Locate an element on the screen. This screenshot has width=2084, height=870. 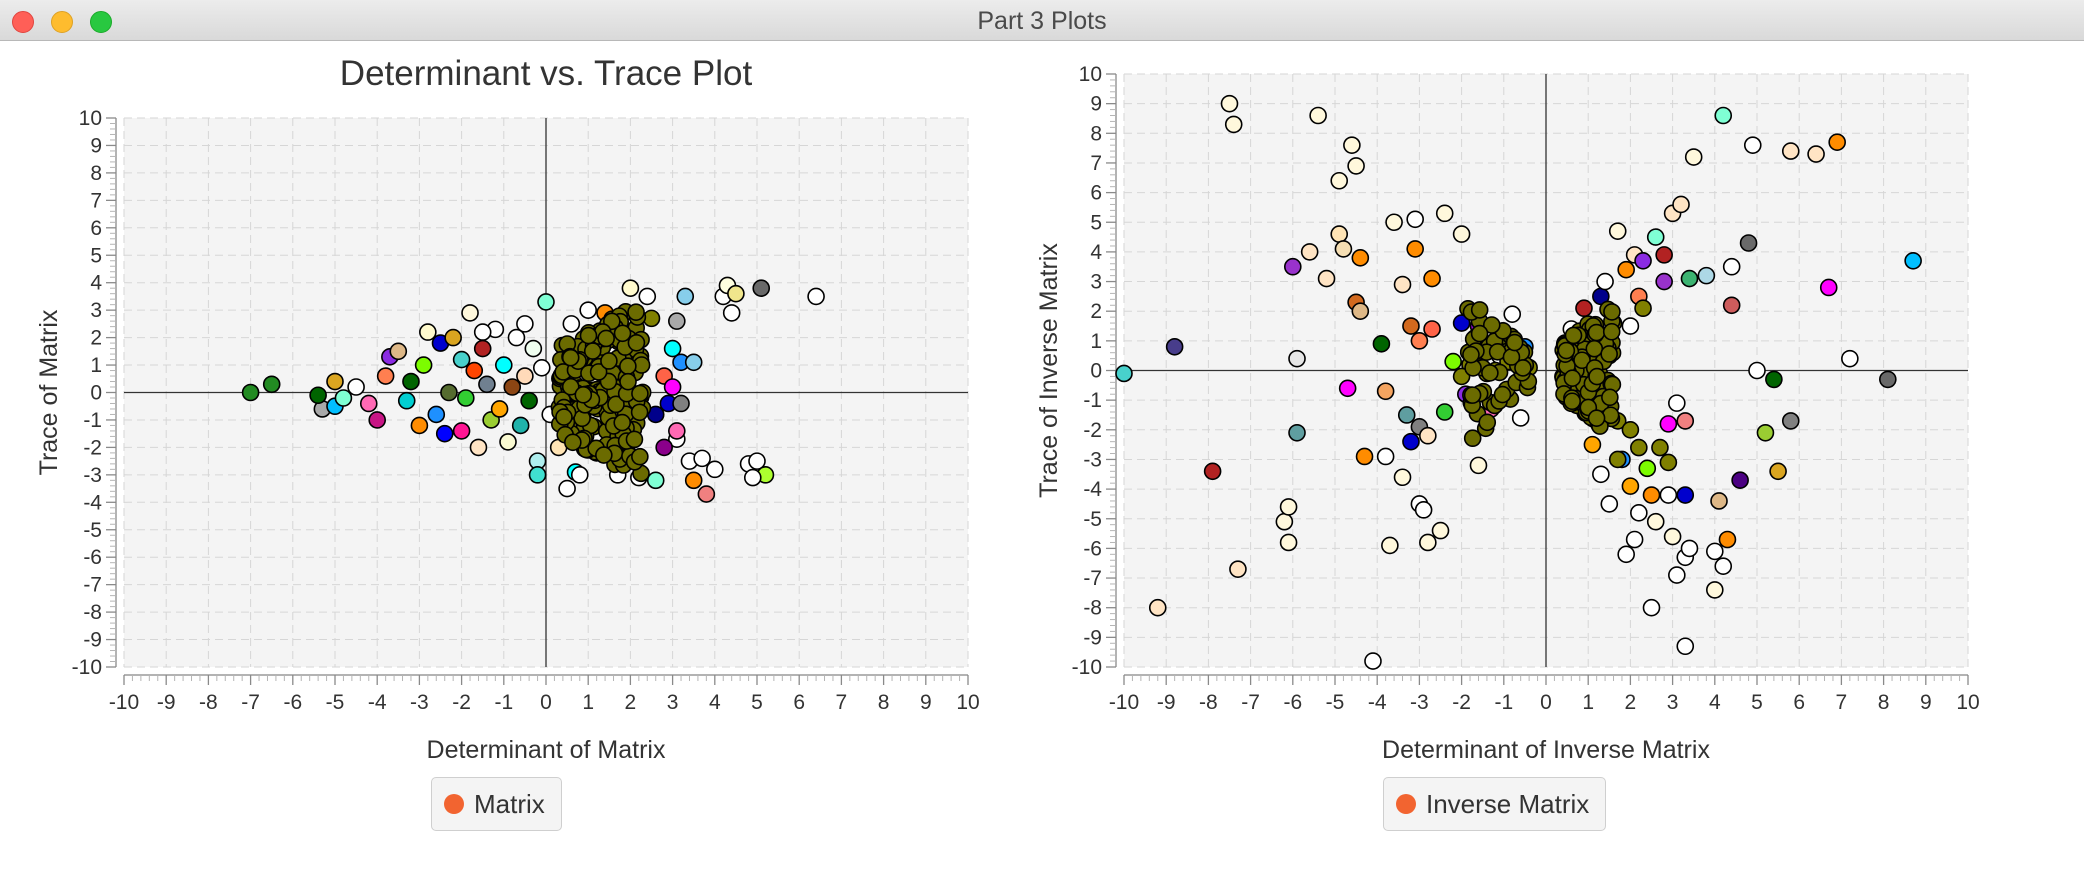
matrix-legend: Matrix is located at coordinates (496, 804).